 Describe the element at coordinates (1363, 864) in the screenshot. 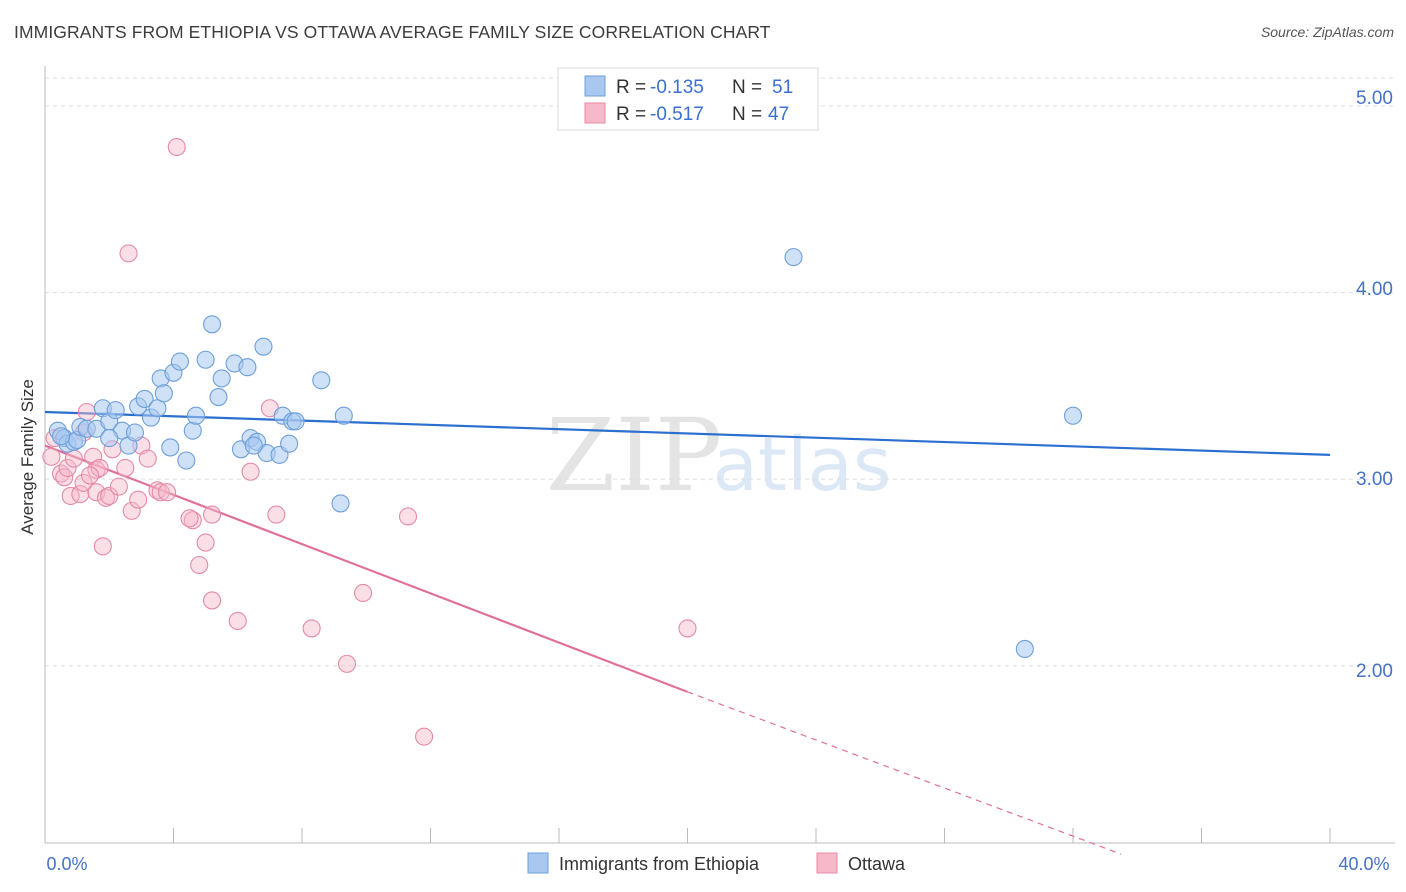

I see `x-tick-label-end: 40.0%` at that location.